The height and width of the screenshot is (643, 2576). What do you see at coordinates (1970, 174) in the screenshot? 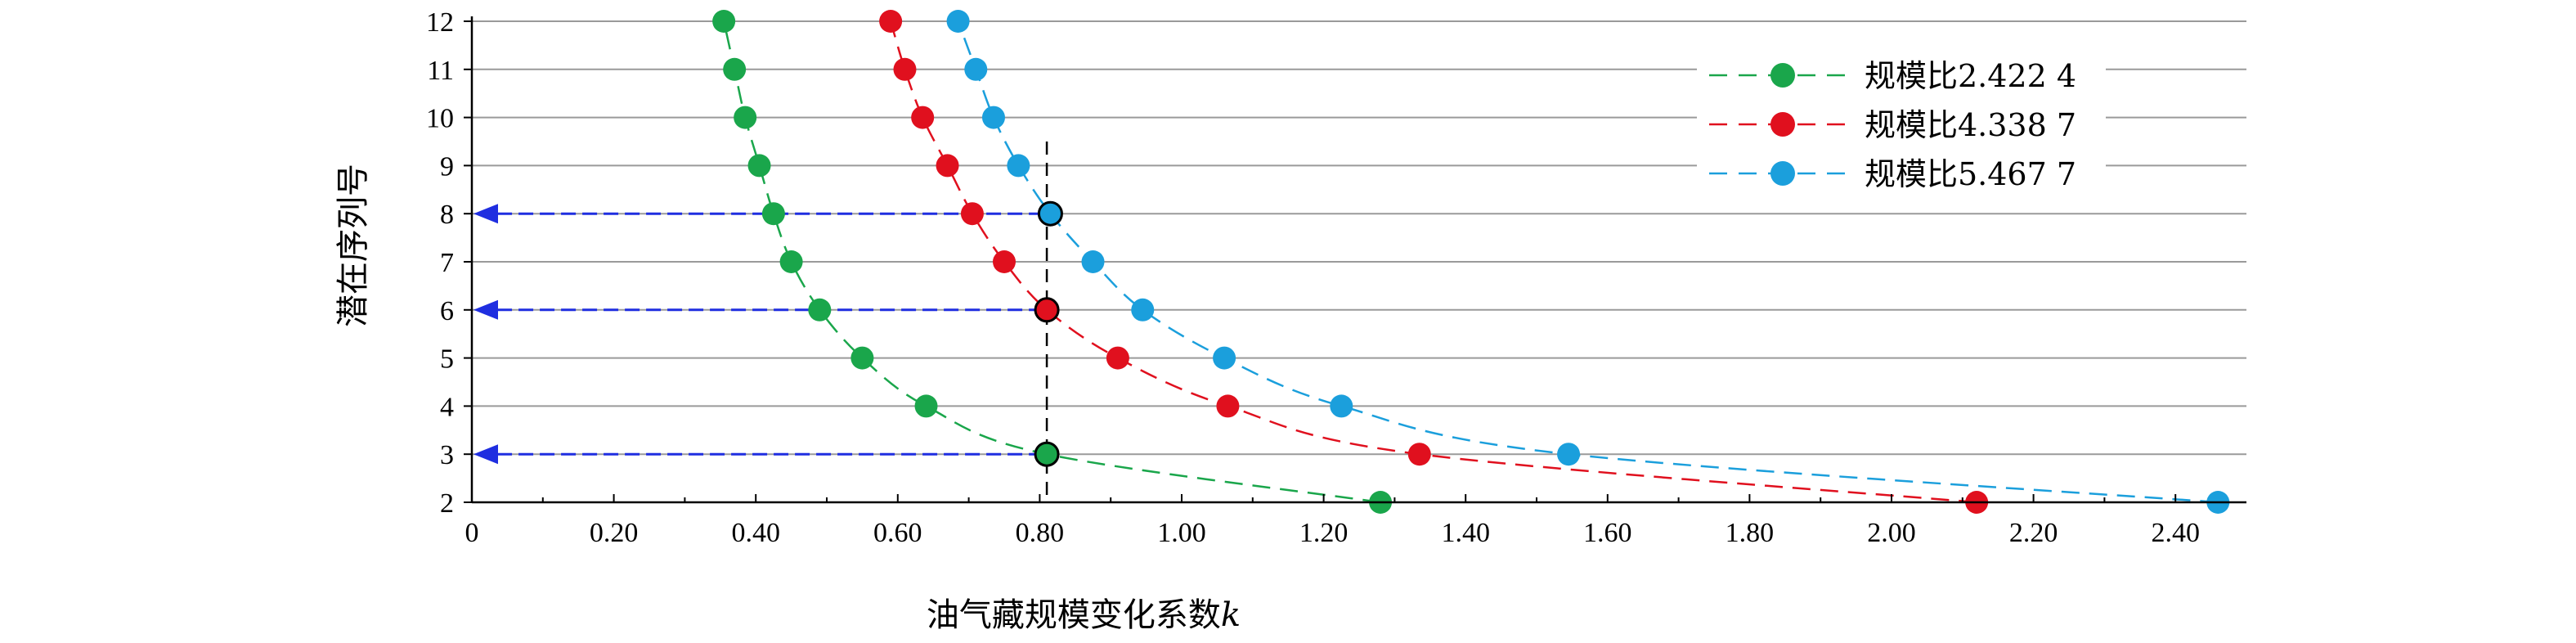
I see `legend-label-2: 规模比5.467 7` at bounding box center [1970, 174].